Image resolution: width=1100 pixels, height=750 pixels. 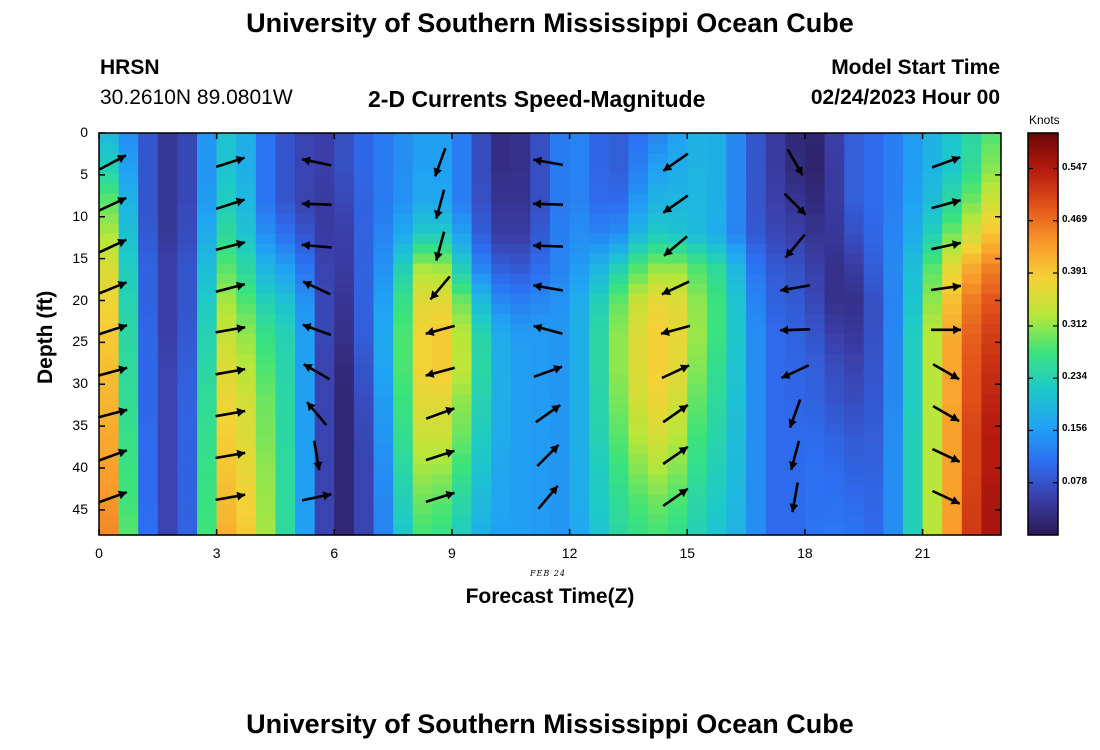 I want to click on colorbar-tick-label: 0.234, so click(x=1075, y=377).